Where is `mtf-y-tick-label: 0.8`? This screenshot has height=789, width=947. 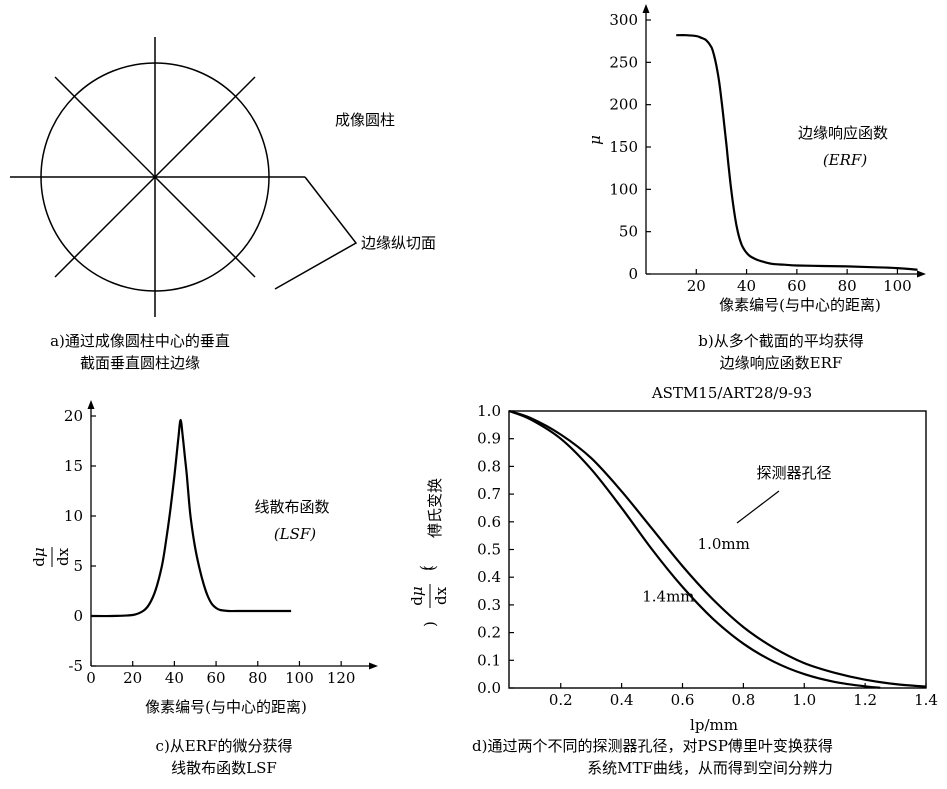
mtf-y-tick-label: 0.8 is located at coordinates (489, 466).